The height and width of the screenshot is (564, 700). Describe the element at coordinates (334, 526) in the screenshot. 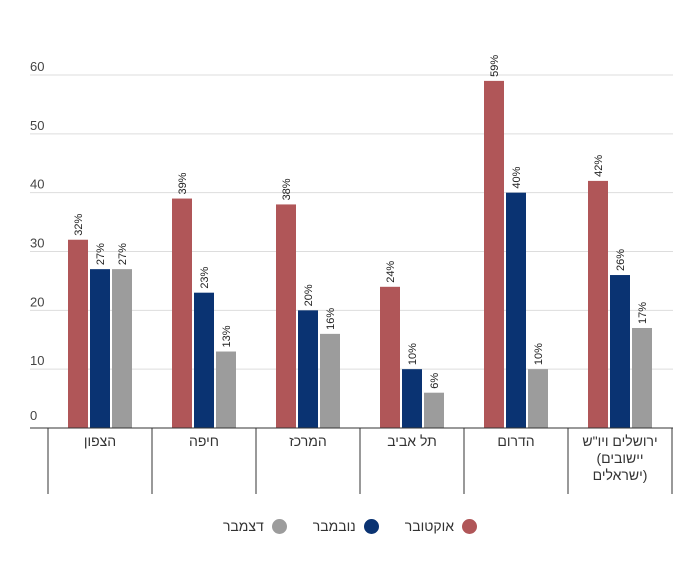

I see `legend-label: נובמבר` at that location.